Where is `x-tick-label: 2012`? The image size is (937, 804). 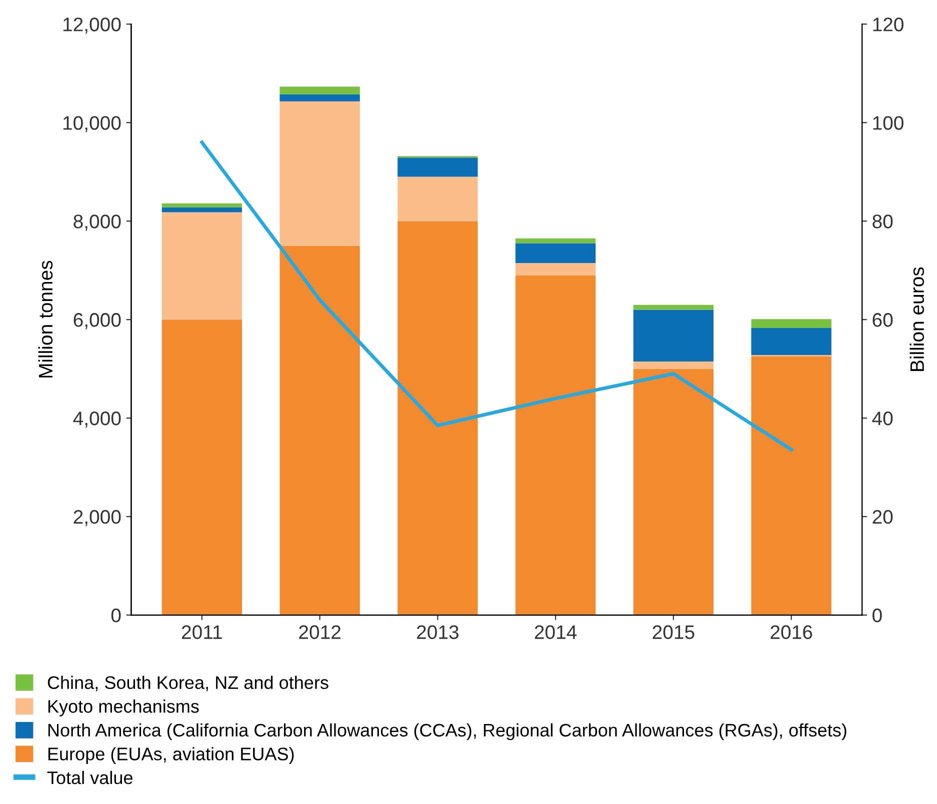
x-tick-label: 2012 is located at coordinates (319, 632).